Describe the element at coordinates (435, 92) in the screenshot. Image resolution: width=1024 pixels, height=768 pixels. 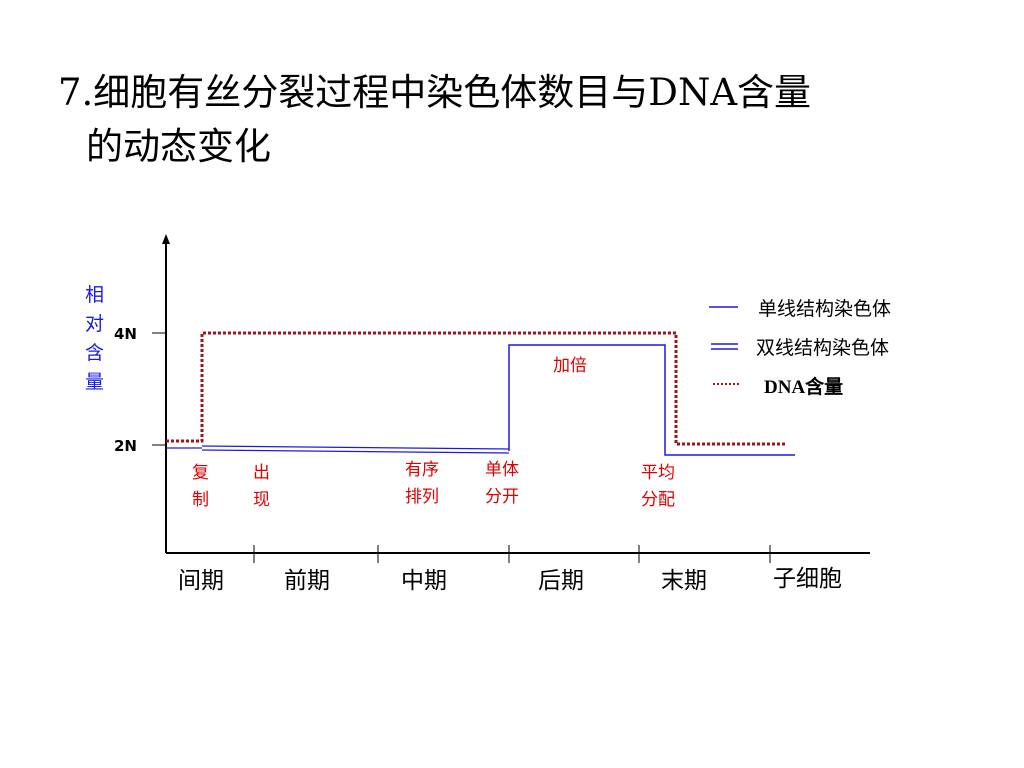
I see `title-line-1: 7.细胞有丝分裂过程中染色体数目与DNA含量` at that location.